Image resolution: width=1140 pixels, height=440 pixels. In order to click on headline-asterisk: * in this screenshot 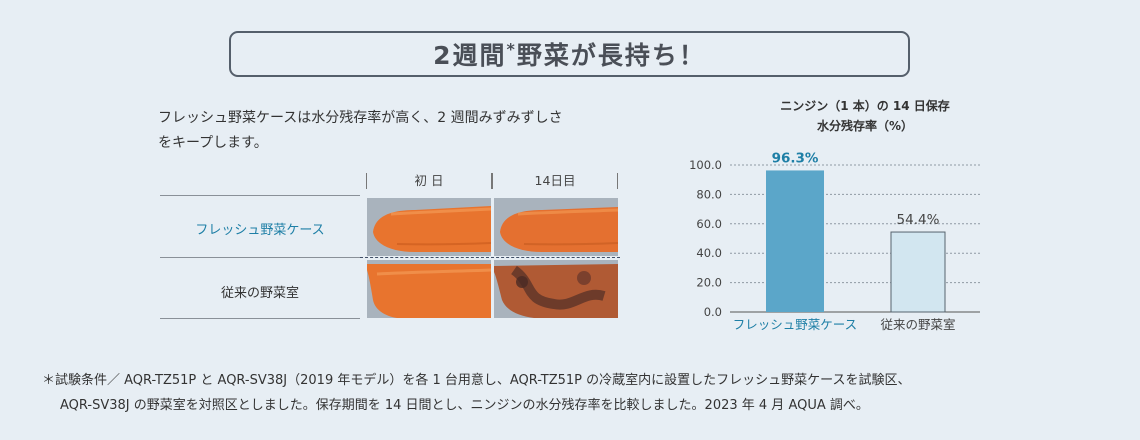, I will do `click(511, 49)`.